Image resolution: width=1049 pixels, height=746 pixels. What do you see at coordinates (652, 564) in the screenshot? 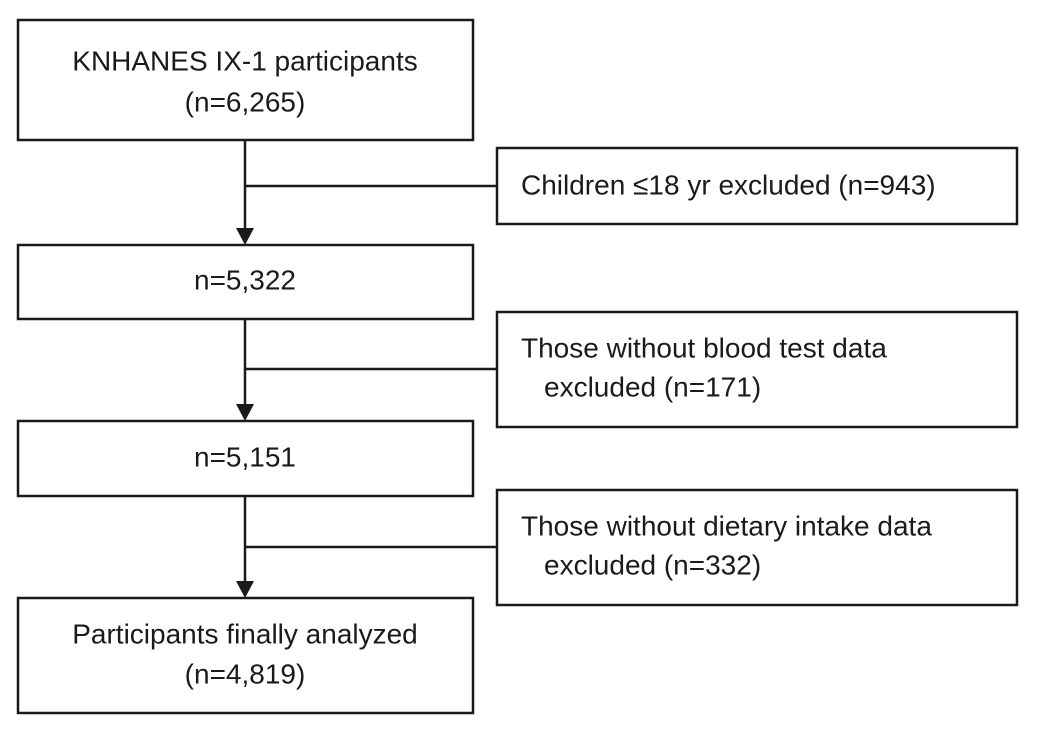
I see `exclusion-text: excluded (n=332)` at bounding box center [652, 564].